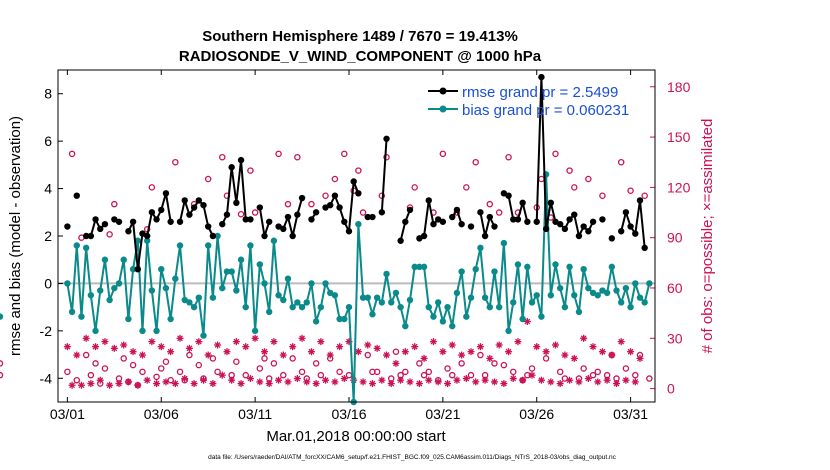  I want to click on y-left-tick-label: 6, so click(48, 141).